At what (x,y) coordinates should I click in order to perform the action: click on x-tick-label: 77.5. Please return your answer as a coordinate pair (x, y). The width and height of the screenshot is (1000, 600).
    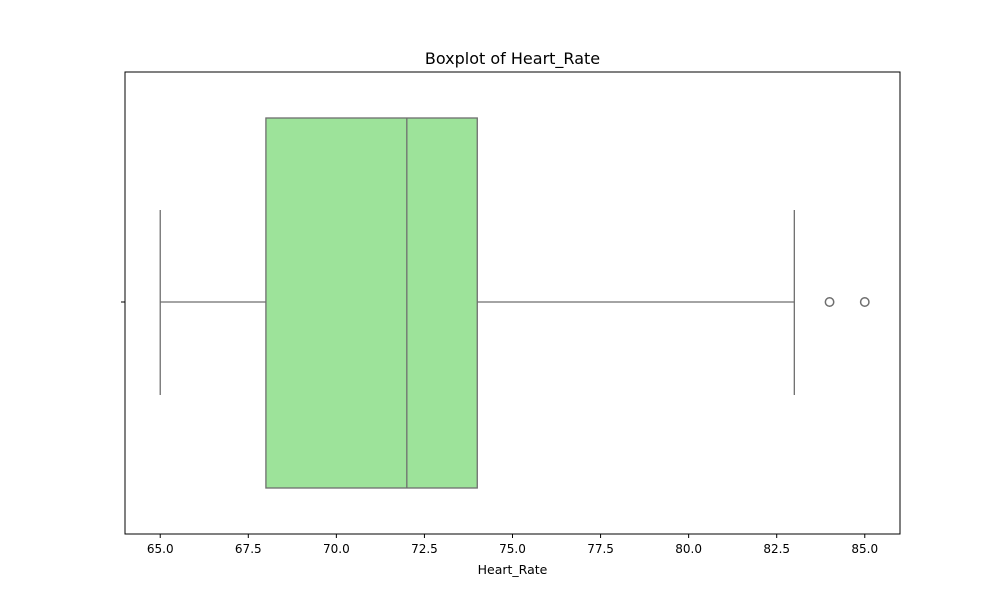
    Looking at the image, I should click on (600, 549).